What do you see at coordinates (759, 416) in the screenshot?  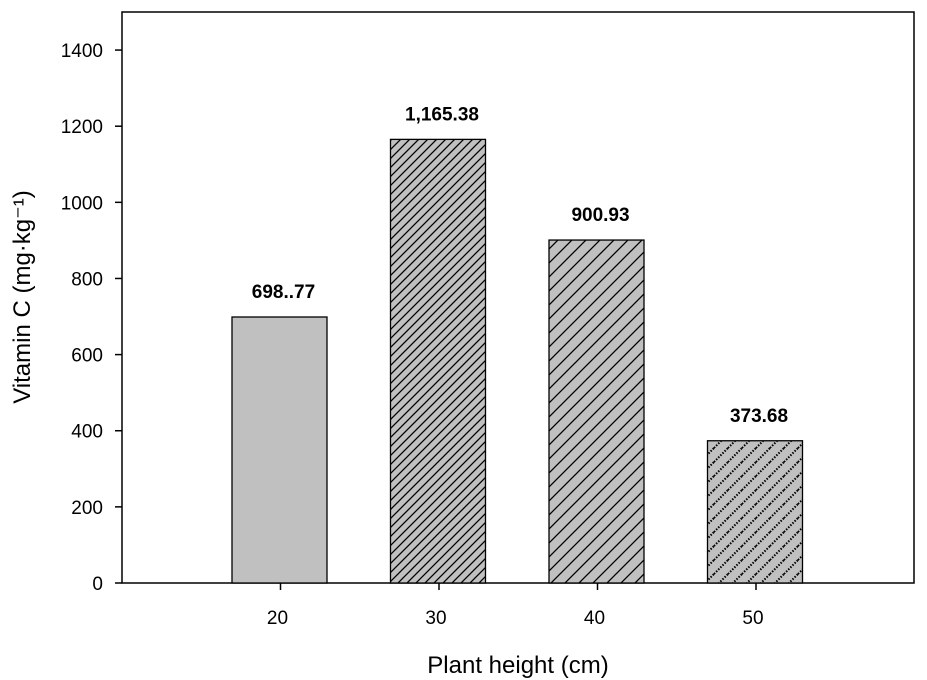 I see `data-label-50: 373.68` at bounding box center [759, 416].